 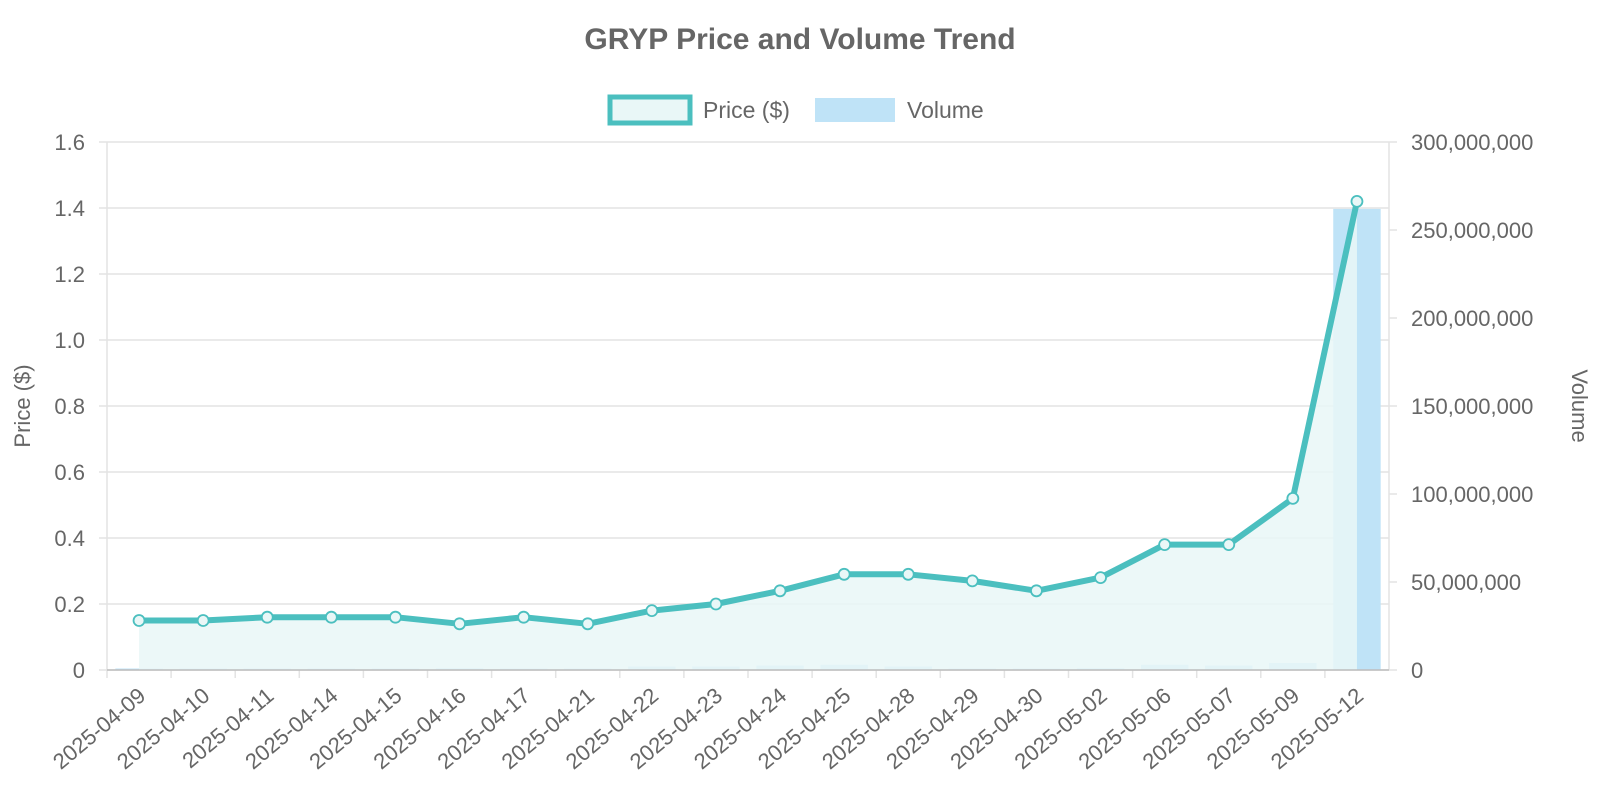 What do you see at coordinates (69, 274) in the screenshot?
I see `y-tick-label-left: 1.2` at bounding box center [69, 274].